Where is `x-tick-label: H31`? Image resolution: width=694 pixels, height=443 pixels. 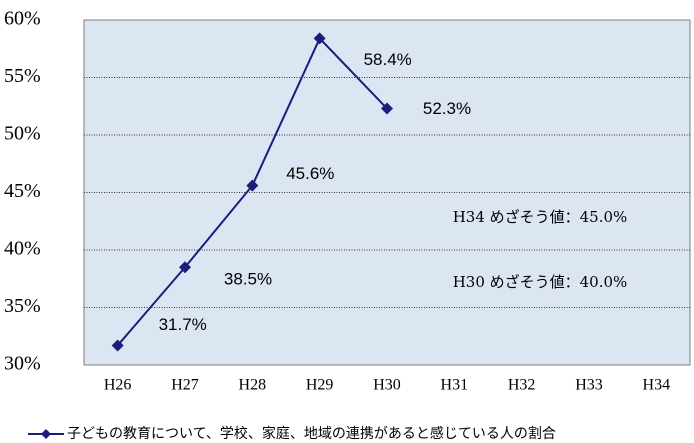 x-tick-label: H31 is located at coordinates (455, 385).